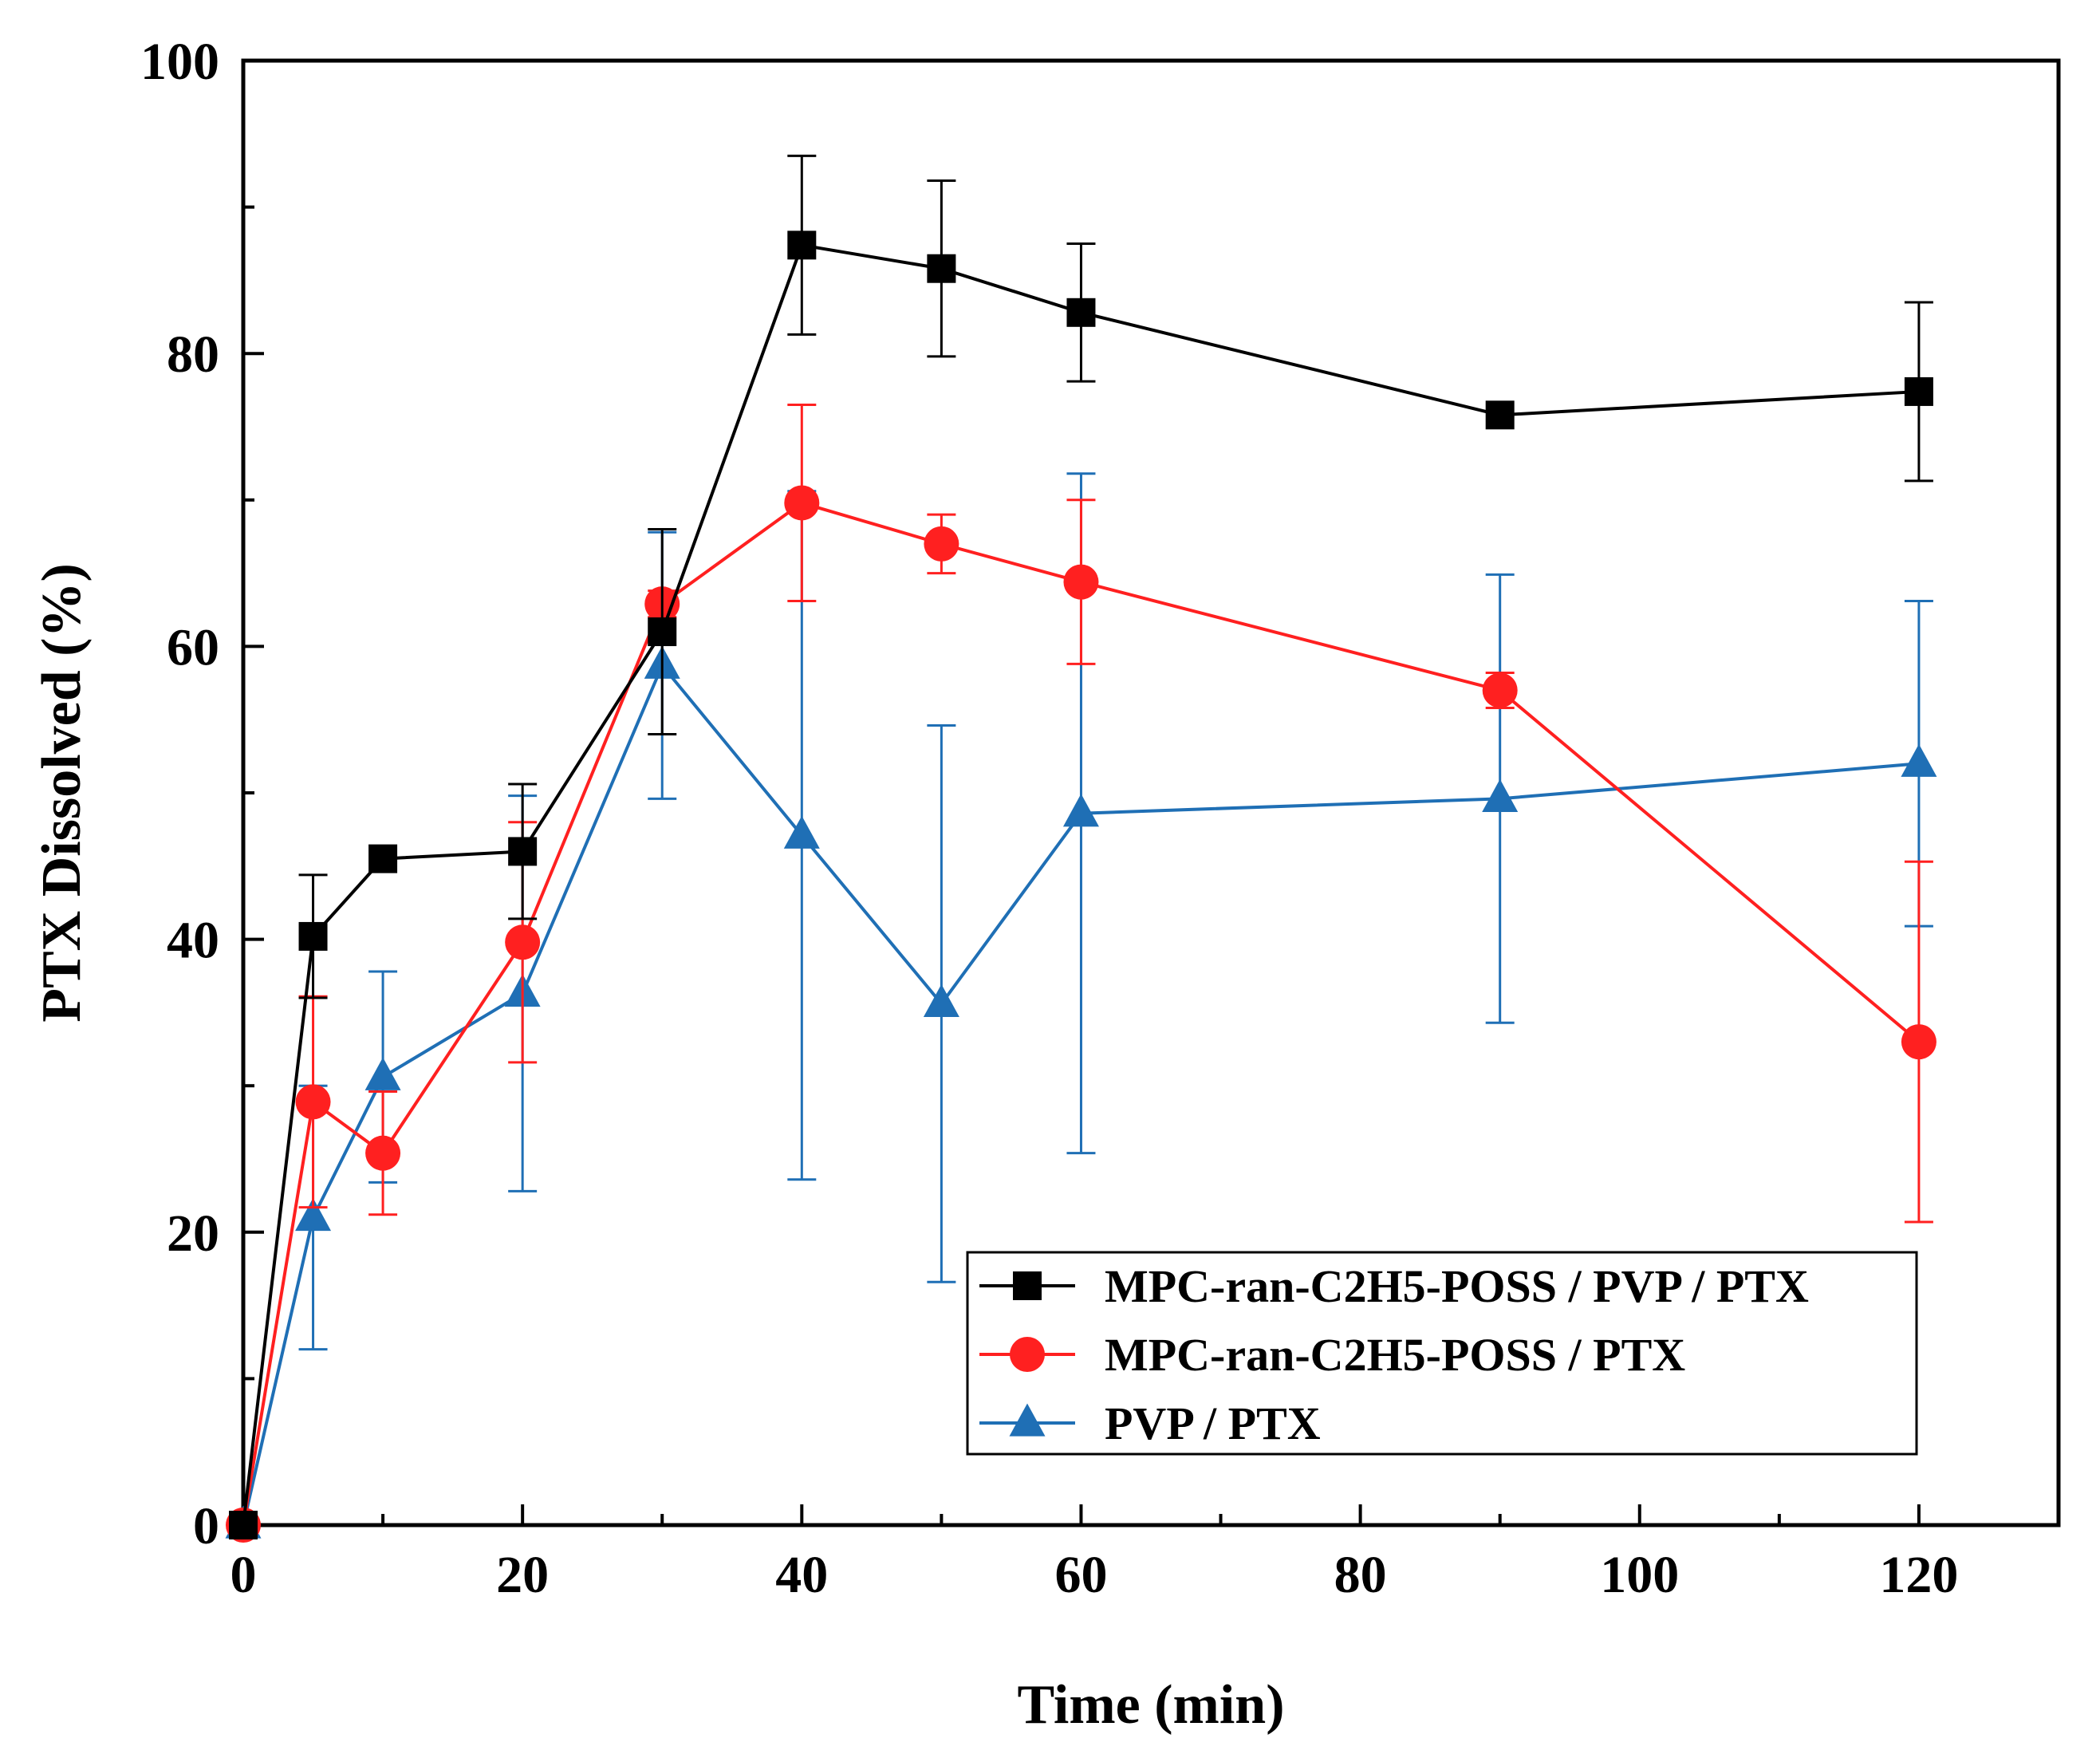 The height and width of the screenshot is (1758, 2100). What do you see at coordinates (193, 647) in the screenshot?
I see `y-tick-label: 60` at bounding box center [193, 647].